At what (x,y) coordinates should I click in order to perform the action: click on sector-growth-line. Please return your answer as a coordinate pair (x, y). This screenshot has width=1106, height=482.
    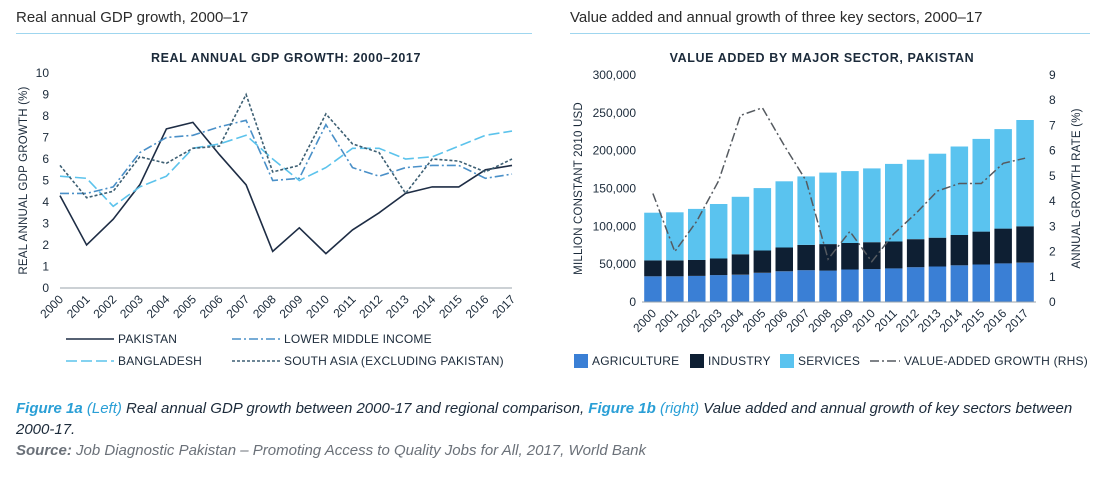
    Looking at the image, I should click on (839, 184).